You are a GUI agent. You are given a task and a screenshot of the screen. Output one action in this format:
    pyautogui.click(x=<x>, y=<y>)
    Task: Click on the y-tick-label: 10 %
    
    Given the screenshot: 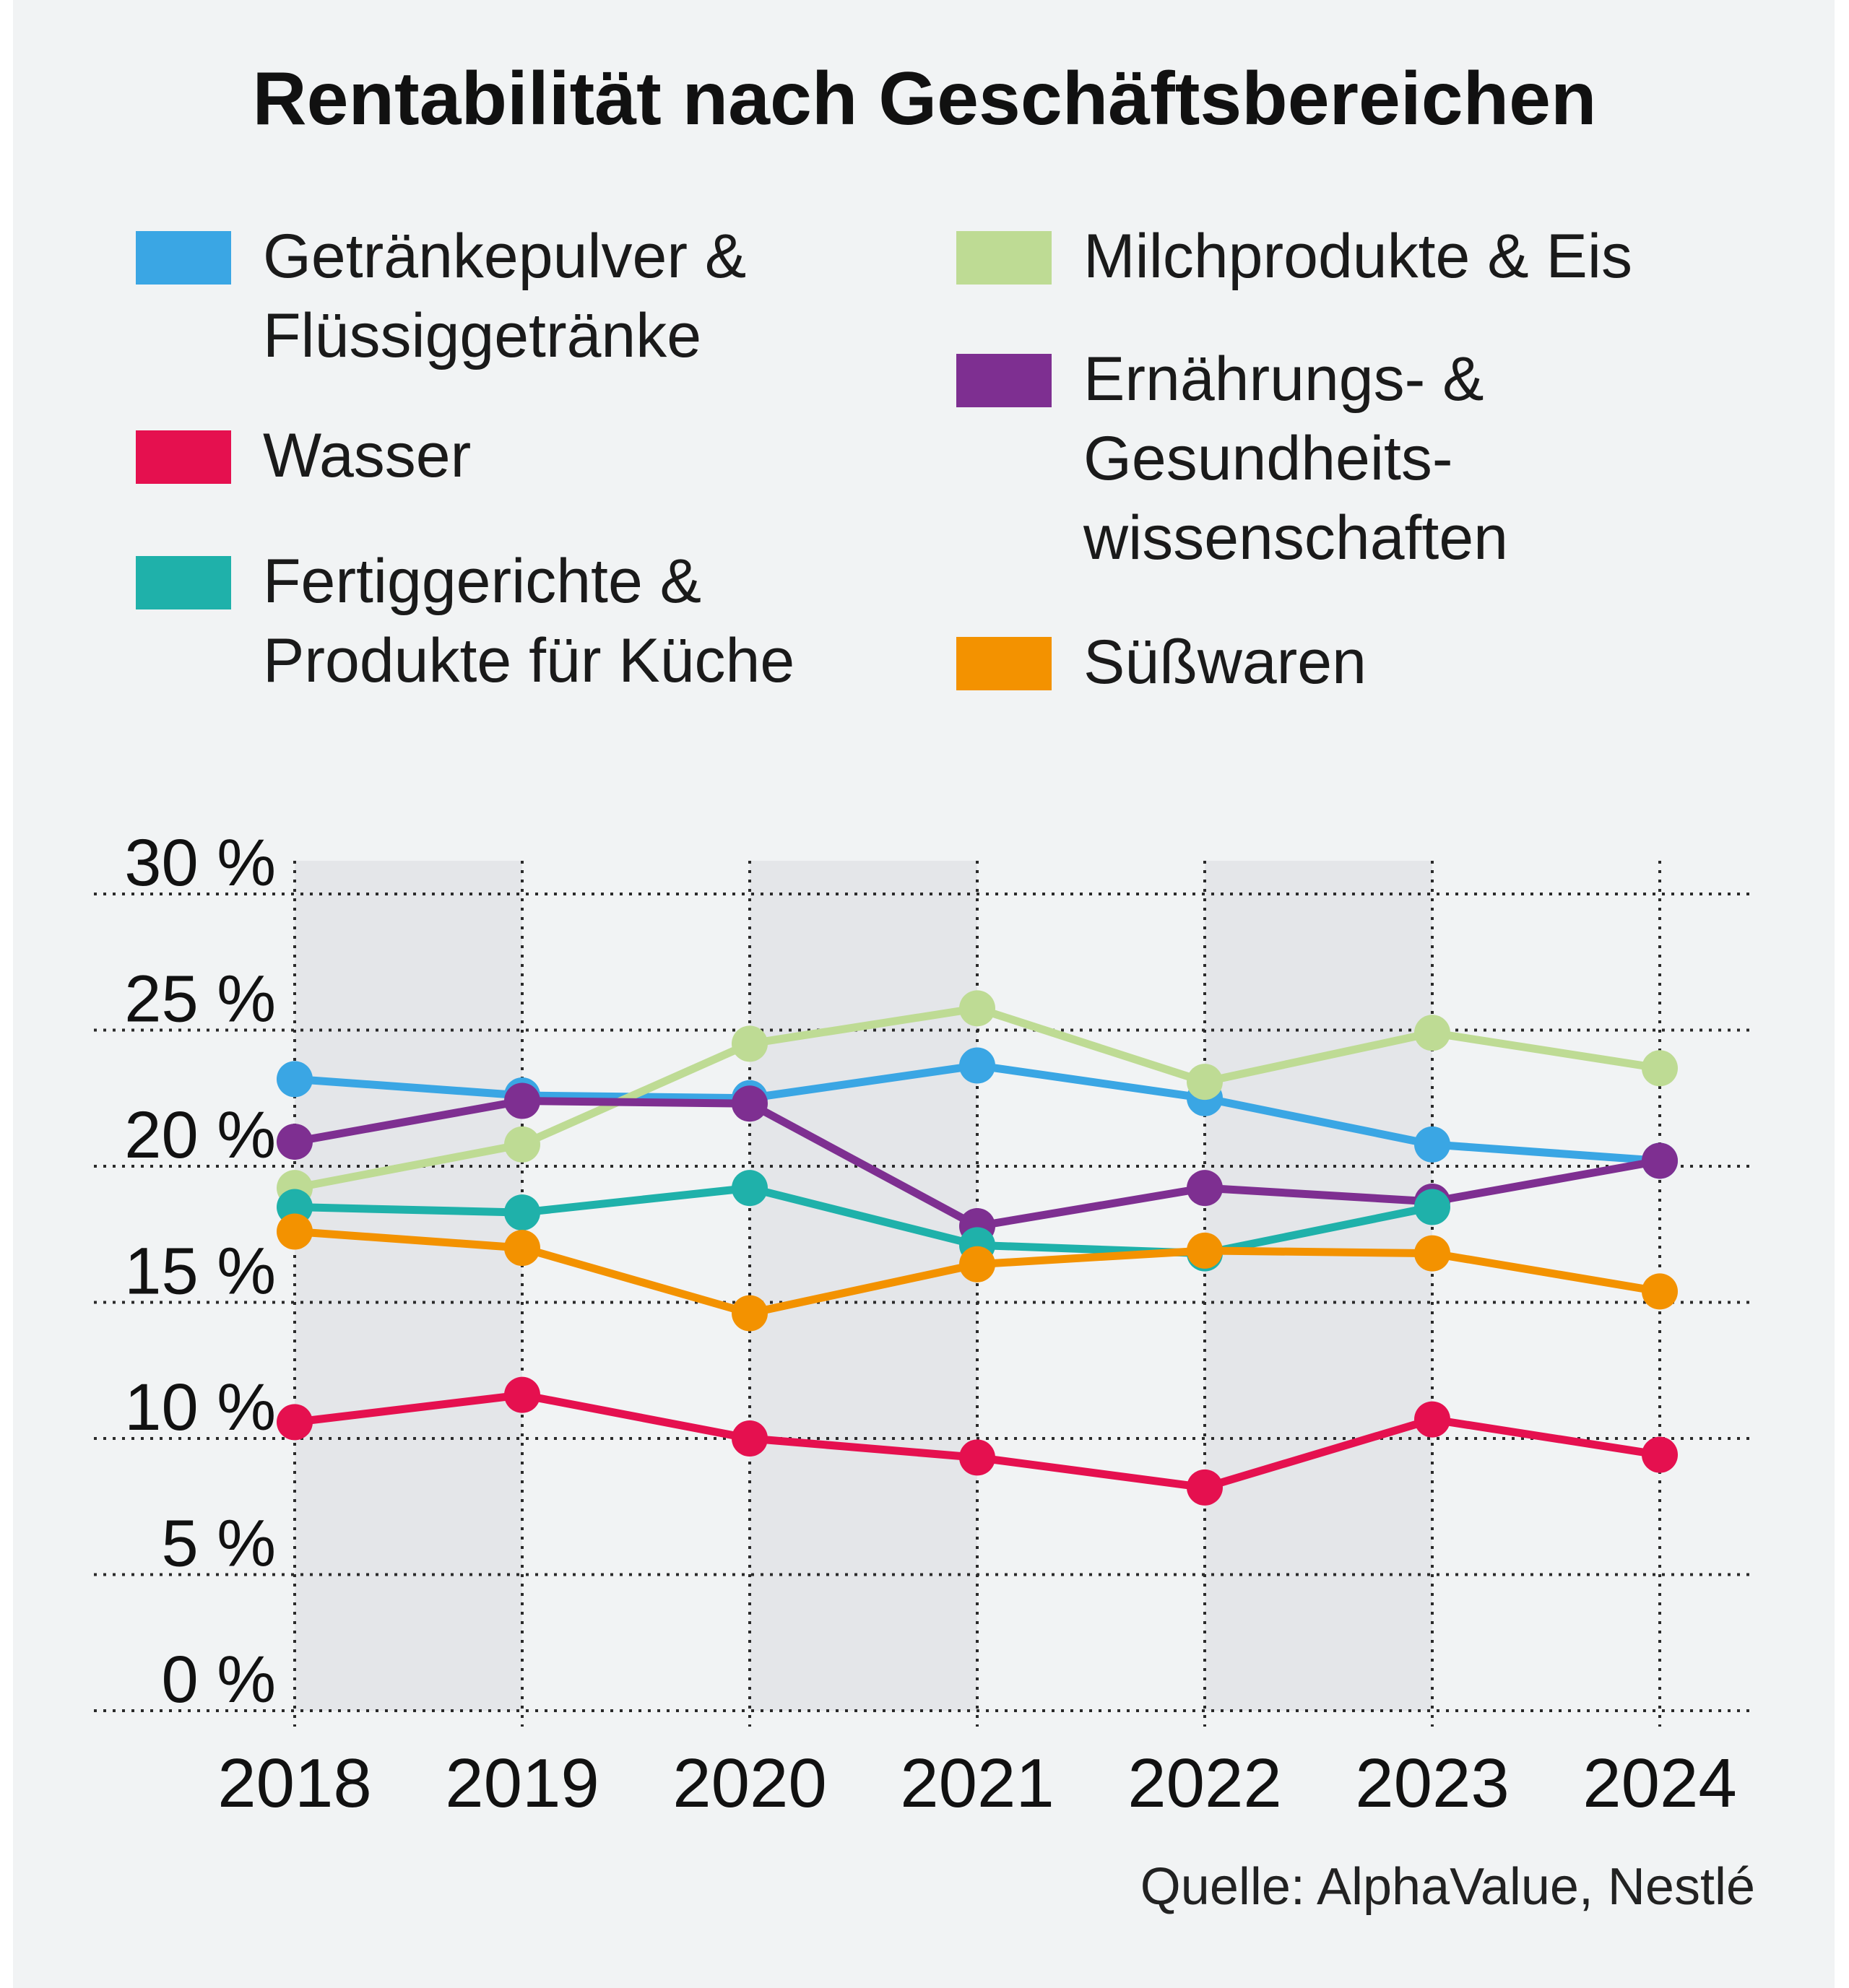 What is the action you would take?
    pyautogui.click(x=200, y=1408)
    